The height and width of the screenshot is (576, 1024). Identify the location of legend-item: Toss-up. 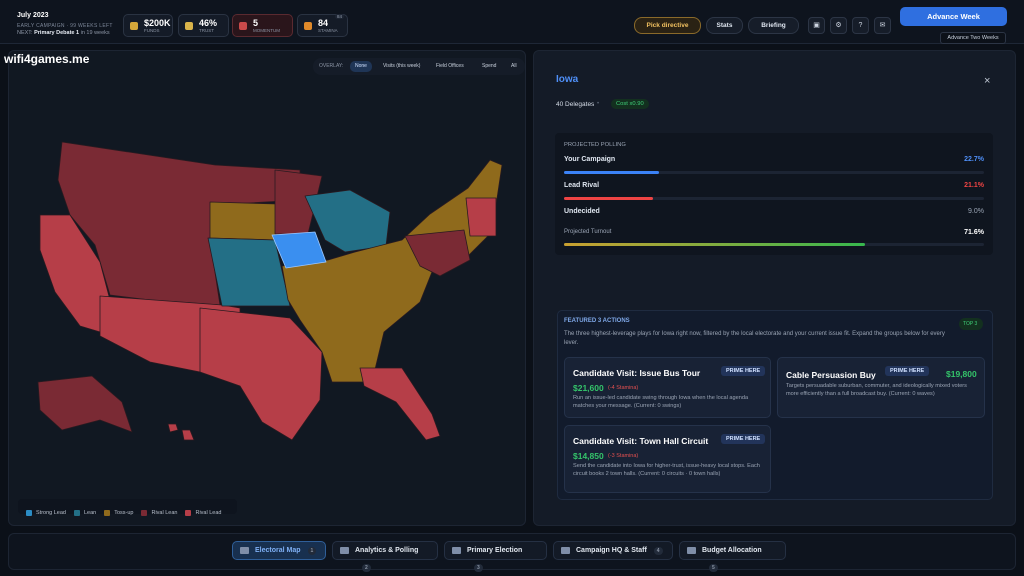
(118, 513).